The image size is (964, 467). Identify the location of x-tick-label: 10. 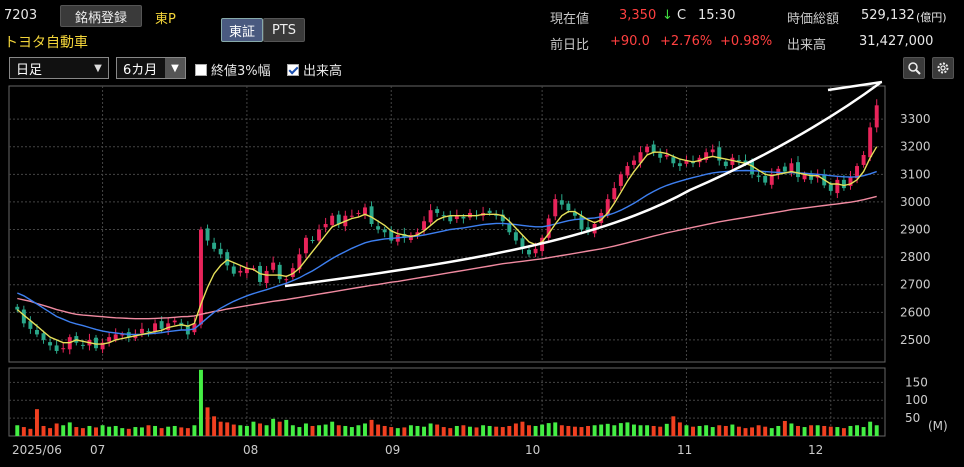
(532, 450).